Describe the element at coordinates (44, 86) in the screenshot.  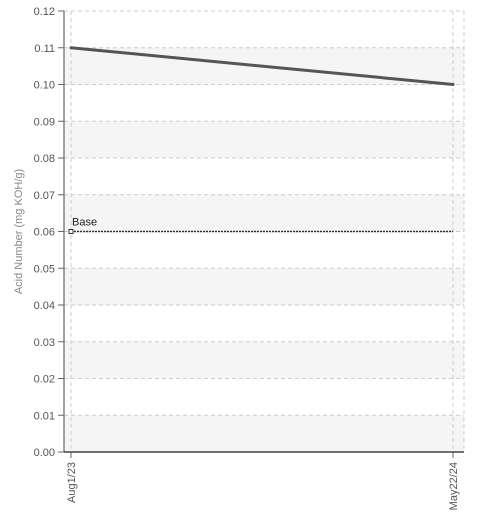
I see `y-tick-label: 0.10` at that location.